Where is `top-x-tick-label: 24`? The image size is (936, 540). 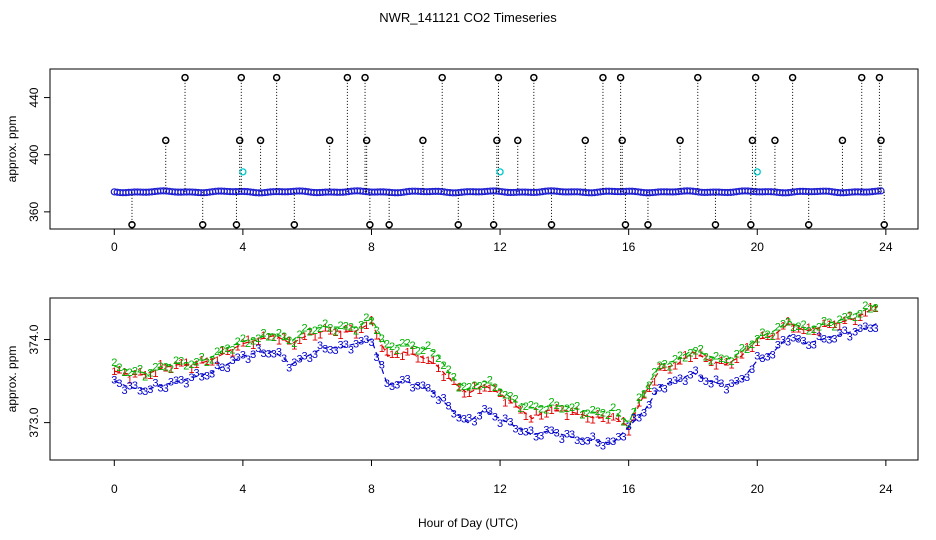 top-x-tick-label: 24 is located at coordinates (886, 247).